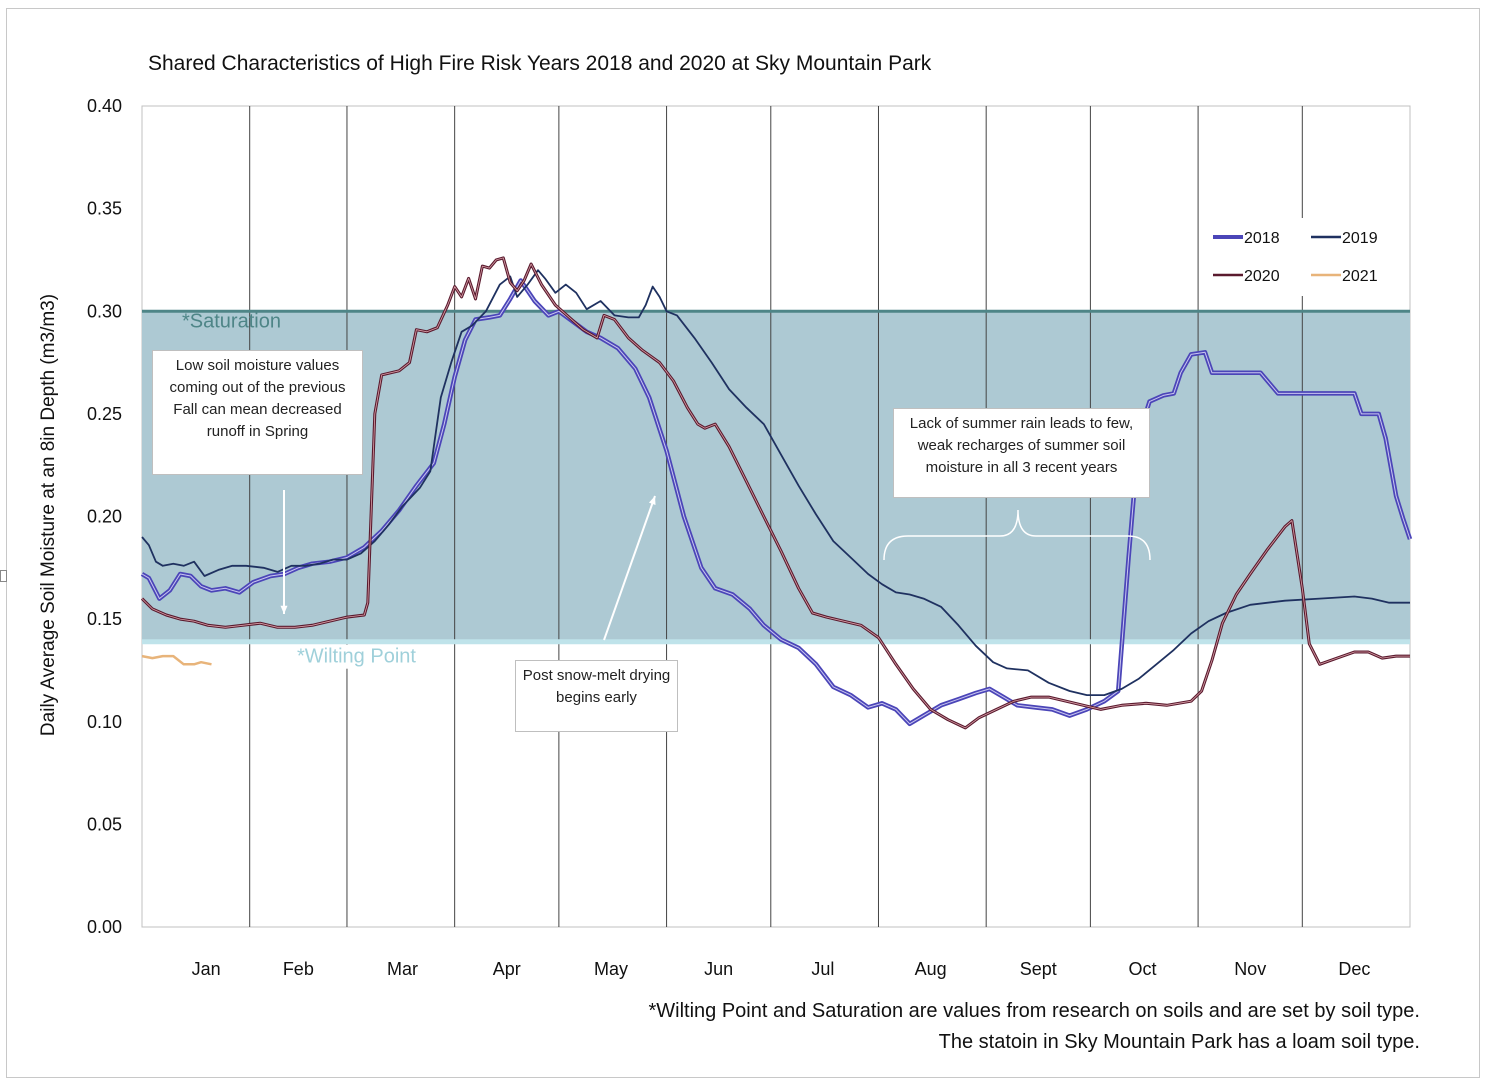 This screenshot has height=1088, width=1488. I want to click on x-tick-label: Jan, so click(206, 969).